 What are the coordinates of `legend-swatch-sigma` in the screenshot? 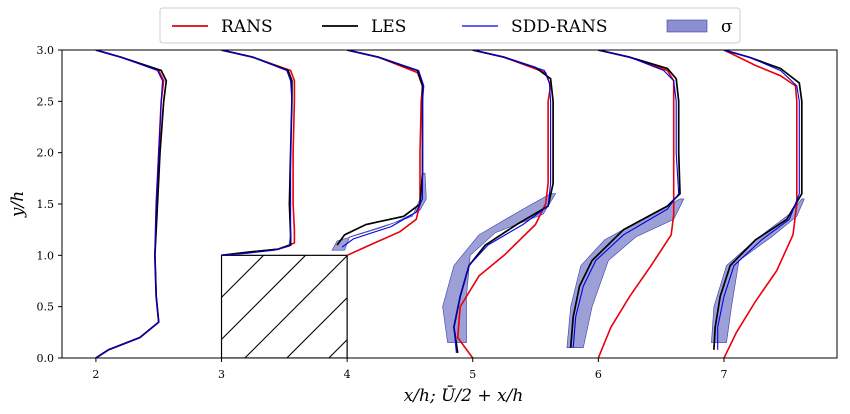 It's located at (687, 26).